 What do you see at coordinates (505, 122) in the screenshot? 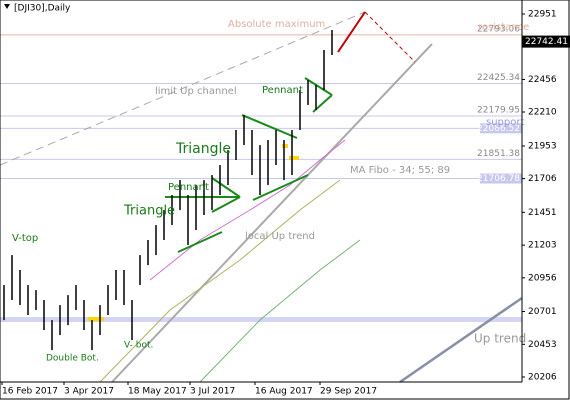
I see `annotation: support` at bounding box center [505, 122].